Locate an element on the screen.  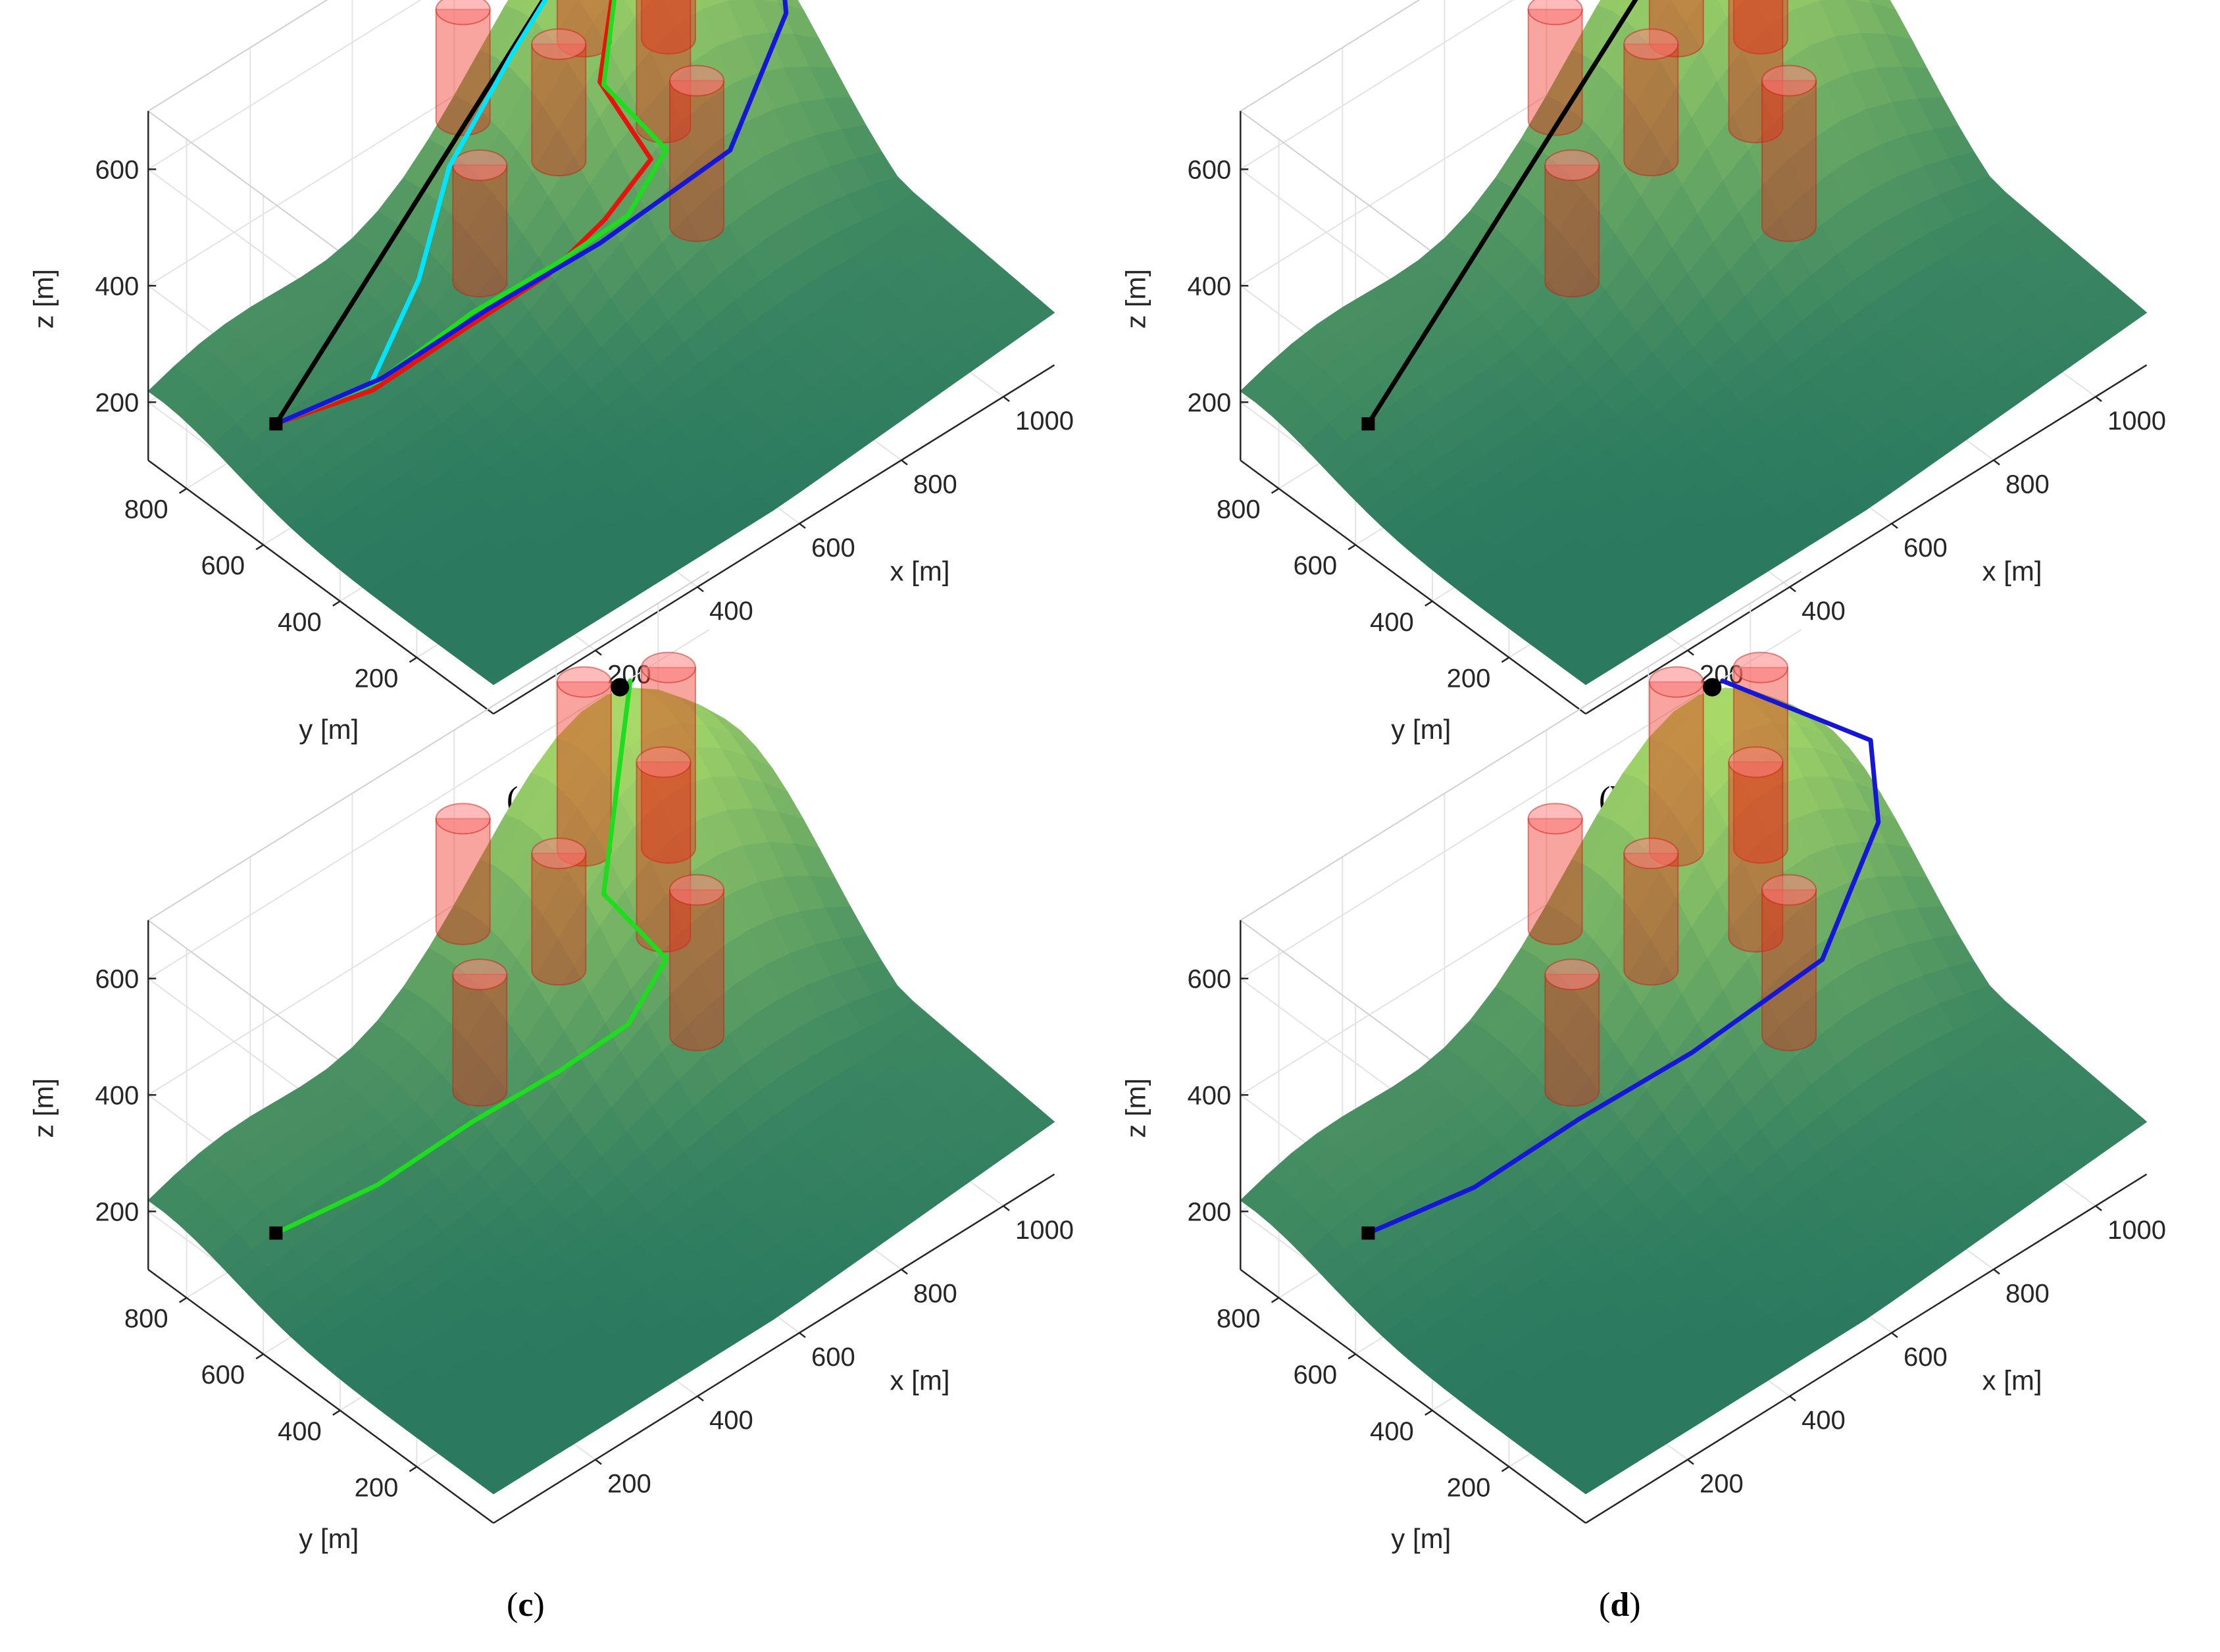
path-black is located at coordinates (409, 213).